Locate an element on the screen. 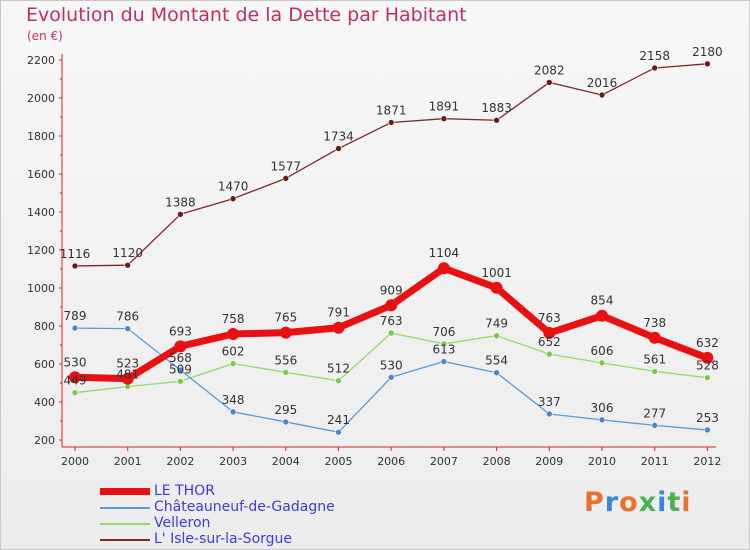 The width and height of the screenshot is (750, 550). legend-swatch-velleron is located at coordinates (125, 524).